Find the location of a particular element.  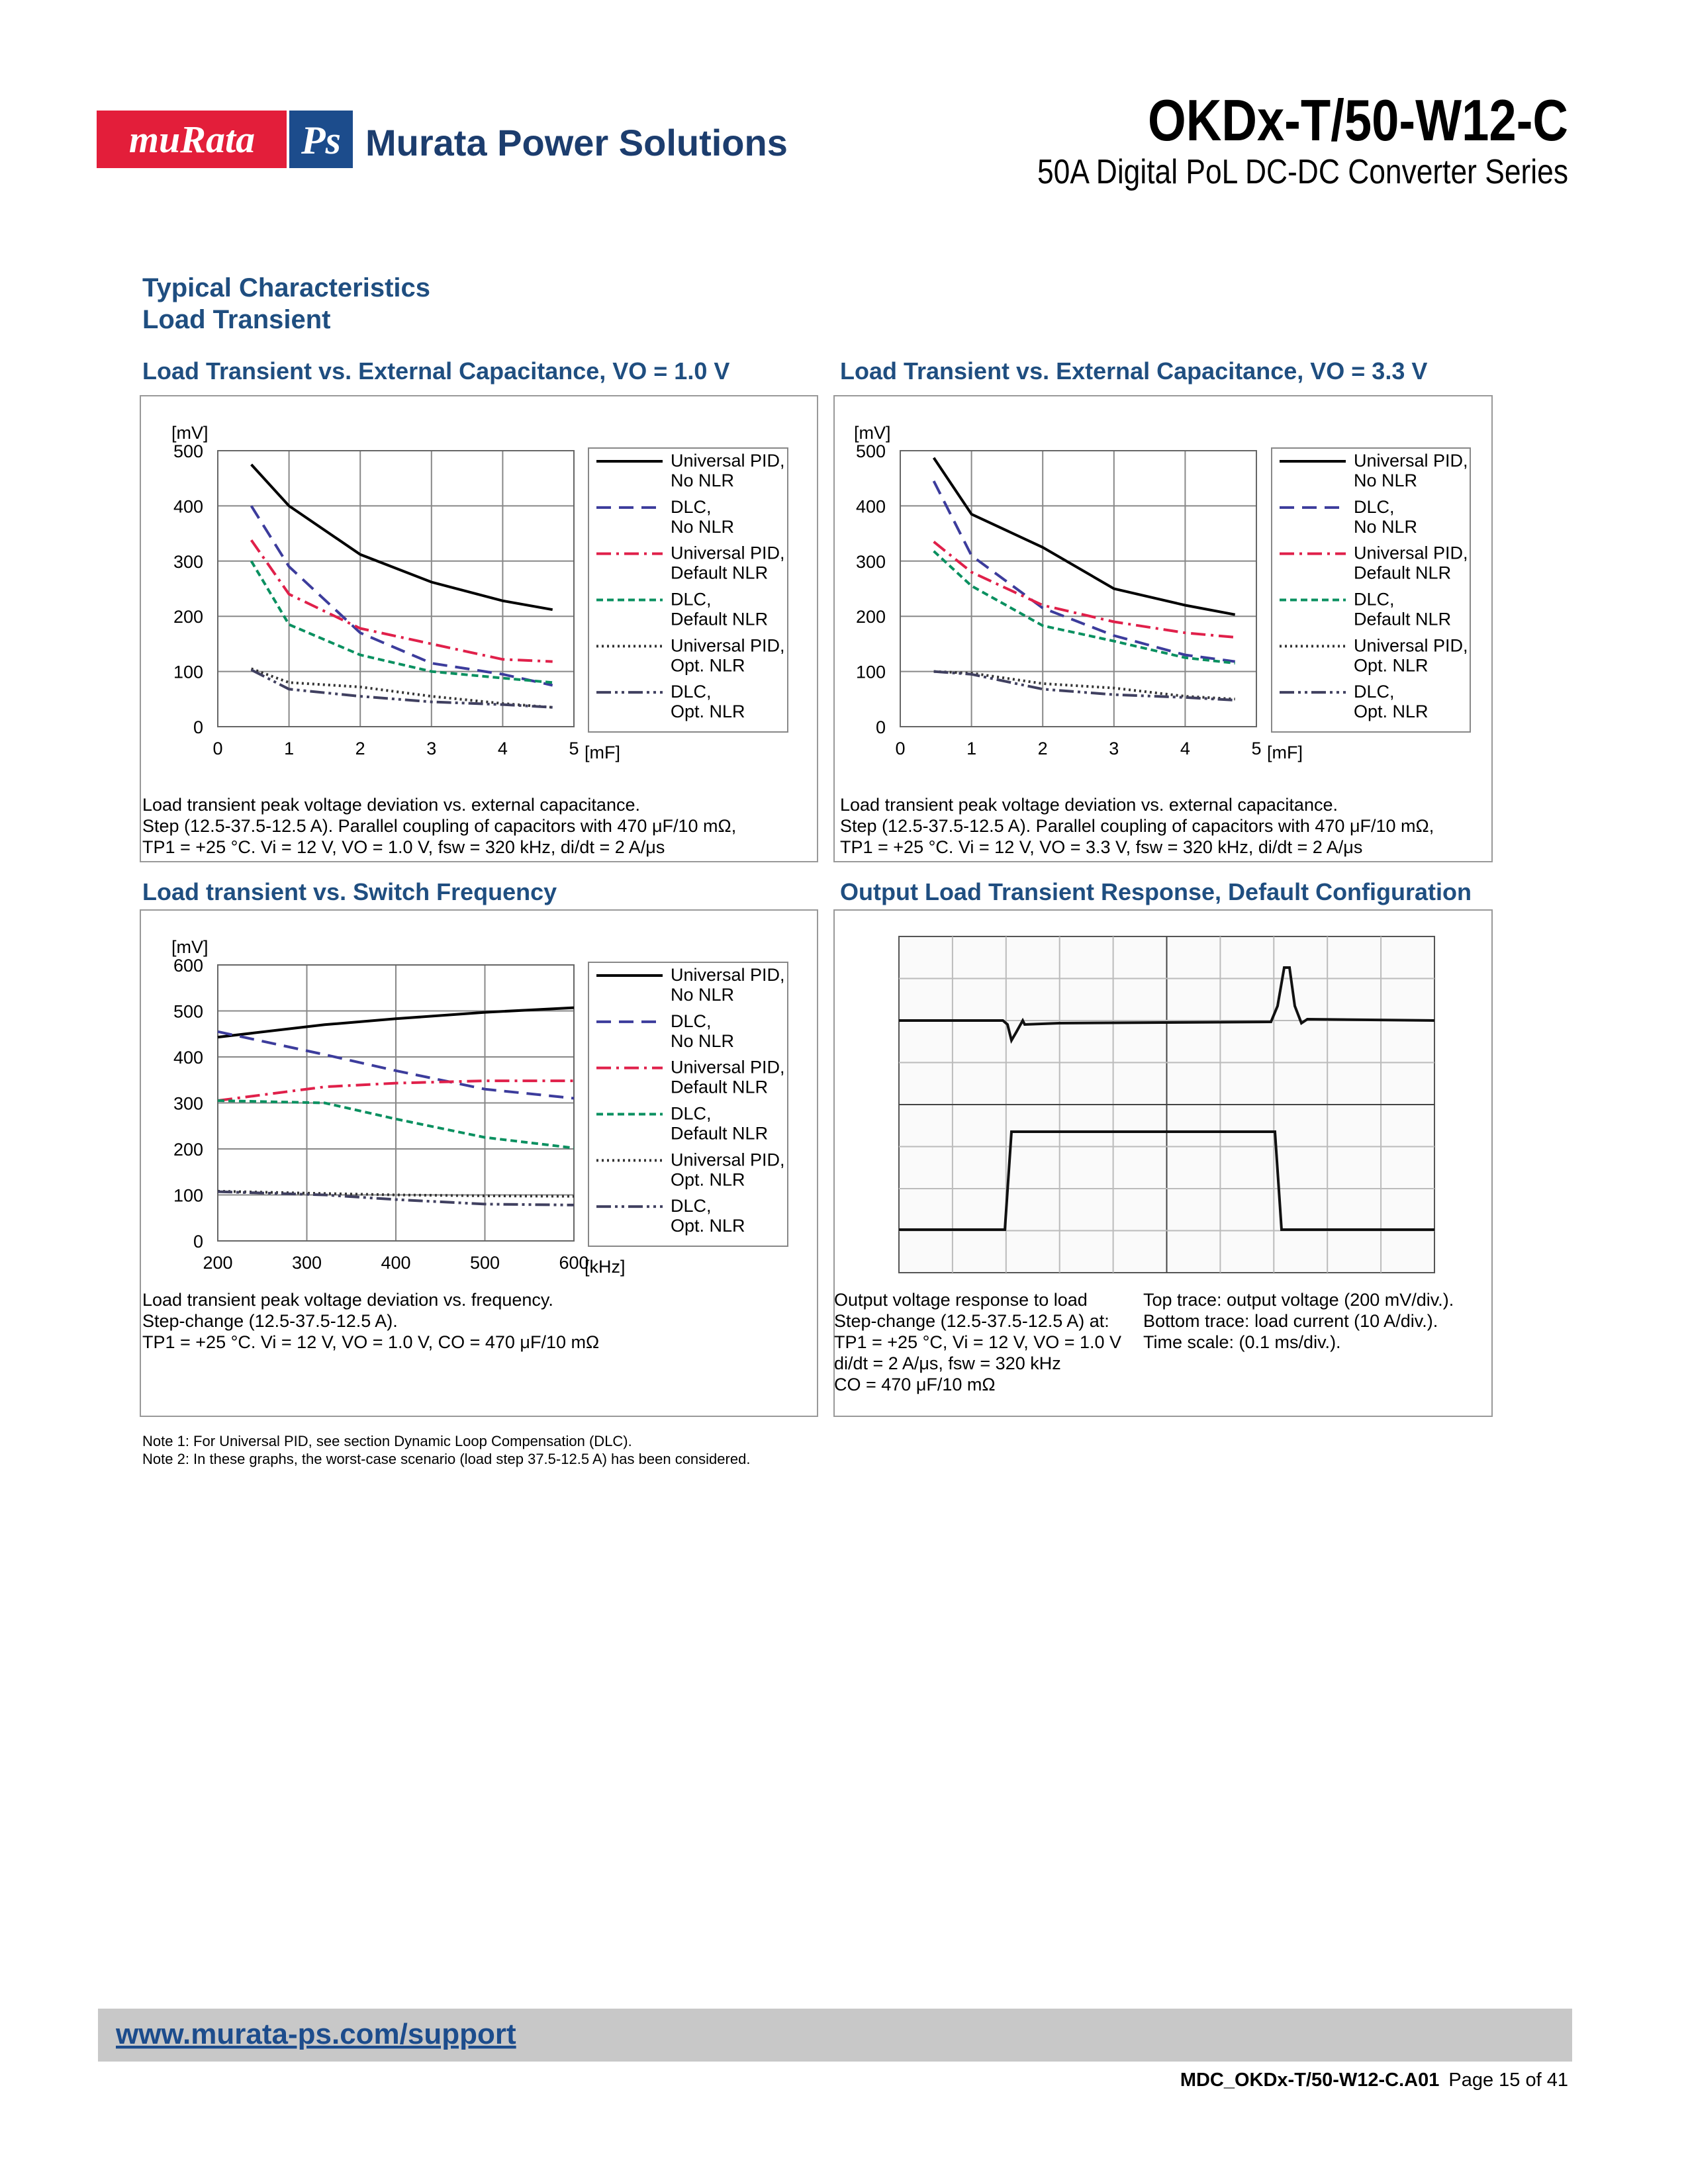

x-tick-label: 500 is located at coordinates (485, 1263).